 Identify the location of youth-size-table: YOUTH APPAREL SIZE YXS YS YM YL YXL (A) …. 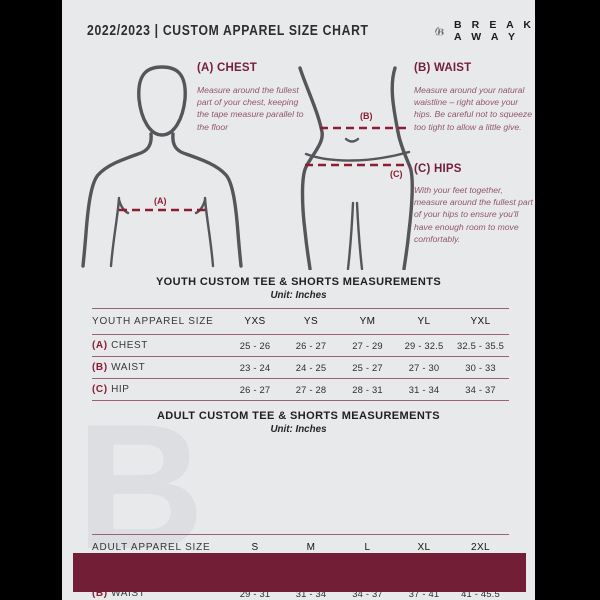
(300, 354).